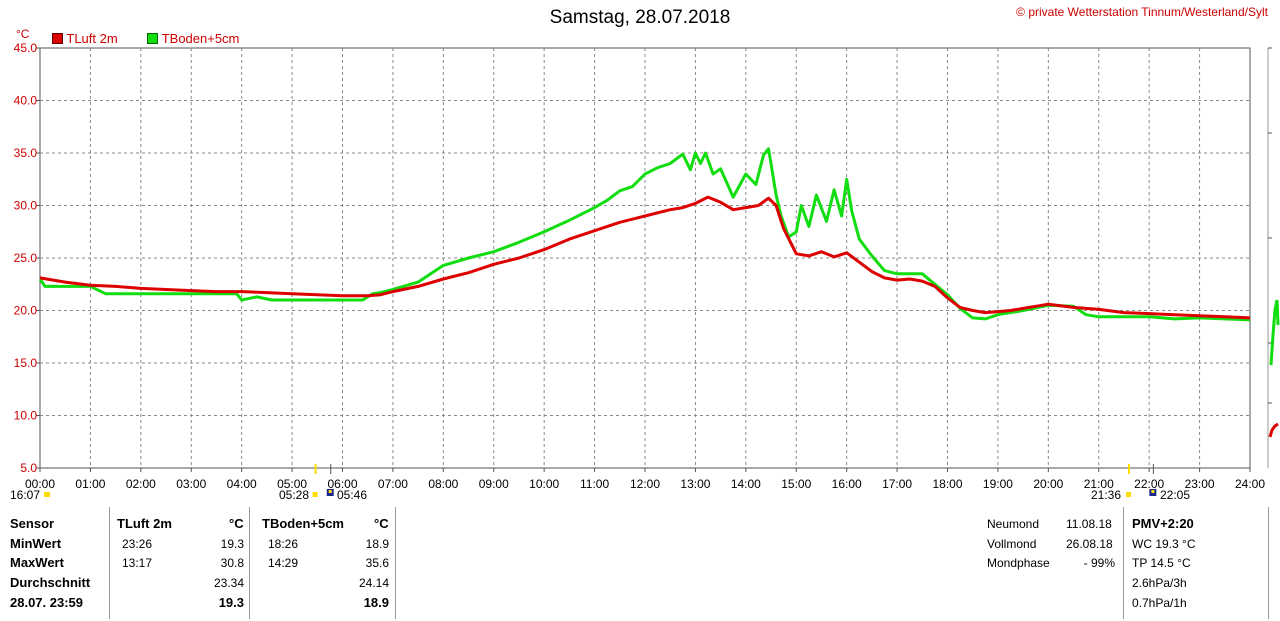 Image resolution: width=1280 pixels, height=621 pixels. I want to click on pmv-wc: WC 19.3 °C, so click(1164, 544).